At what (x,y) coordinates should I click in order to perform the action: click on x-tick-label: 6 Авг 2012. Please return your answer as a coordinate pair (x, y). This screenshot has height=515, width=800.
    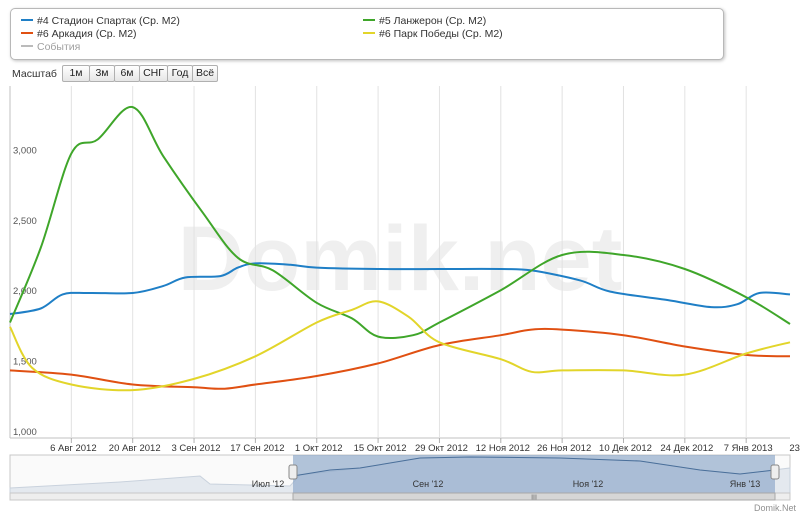
    Looking at the image, I should click on (73, 448).